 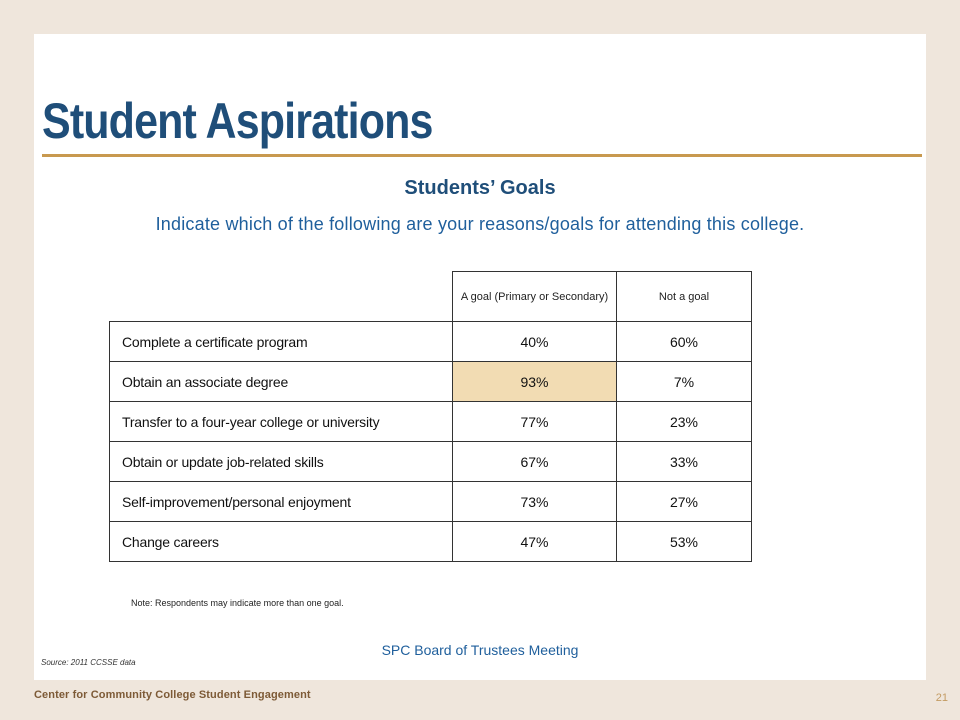 What do you see at coordinates (534, 541) in the screenshot?
I see `goal-value: 47%` at bounding box center [534, 541].